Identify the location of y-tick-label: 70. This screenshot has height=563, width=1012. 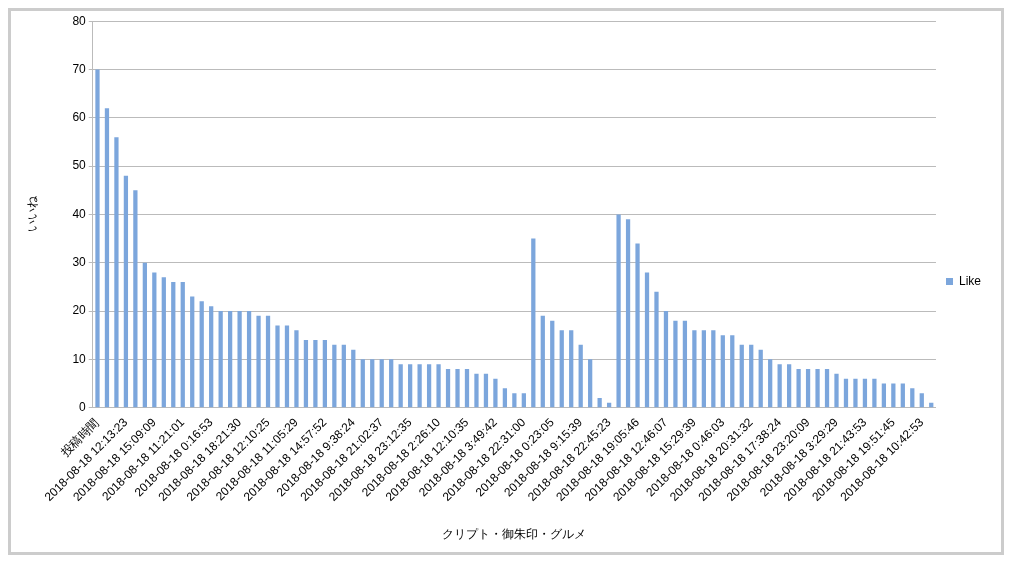
(79, 68).